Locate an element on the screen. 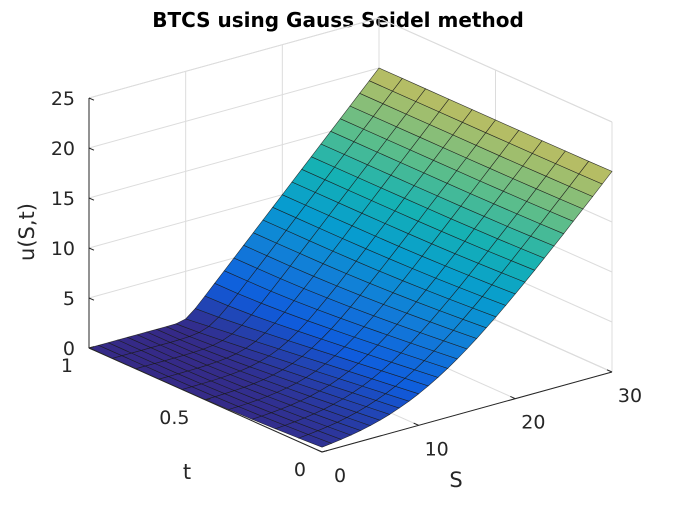  t-tick-label: 0.5 is located at coordinates (174, 418).